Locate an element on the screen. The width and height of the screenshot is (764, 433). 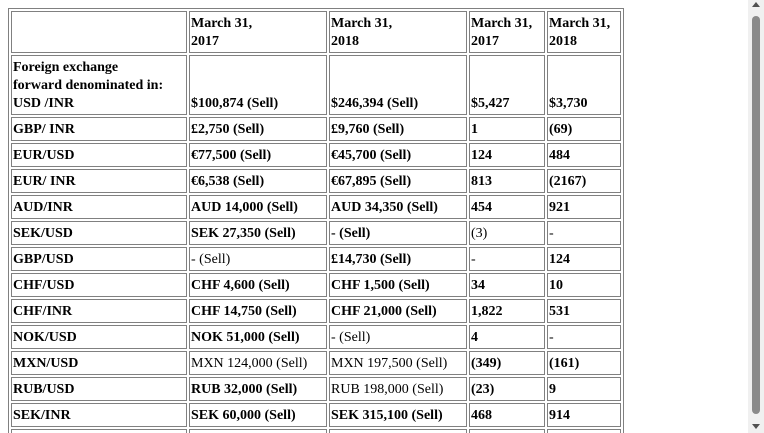
fair-value-2017-cell: (23) is located at coordinates (507, 389).